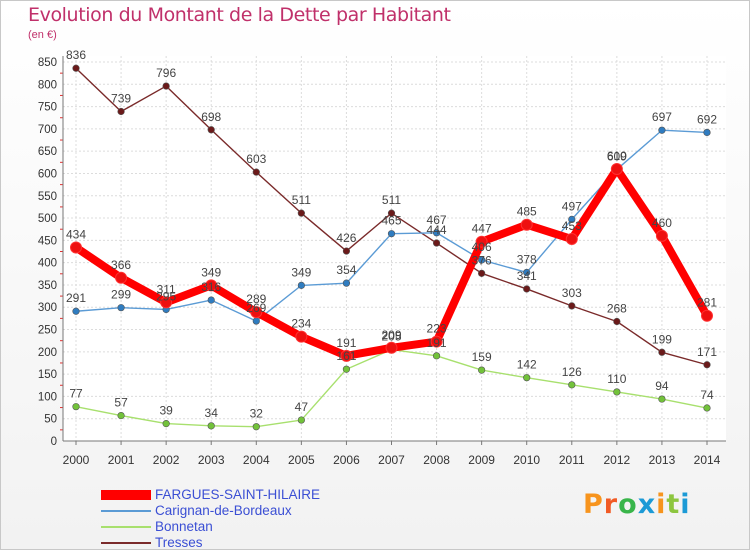 The height and width of the screenshot is (551, 750). I want to click on data-label: 796, so click(166, 73).